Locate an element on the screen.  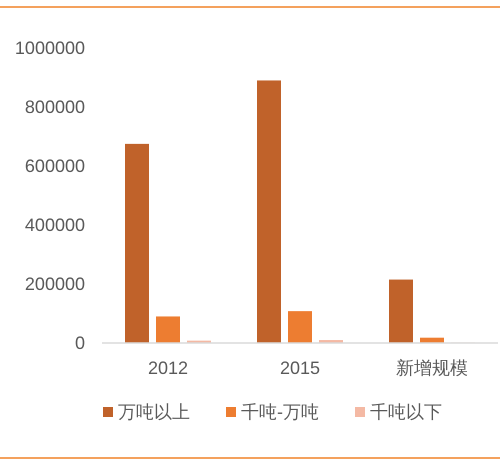
y-tick-label: 0 is located at coordinates (79, 343).